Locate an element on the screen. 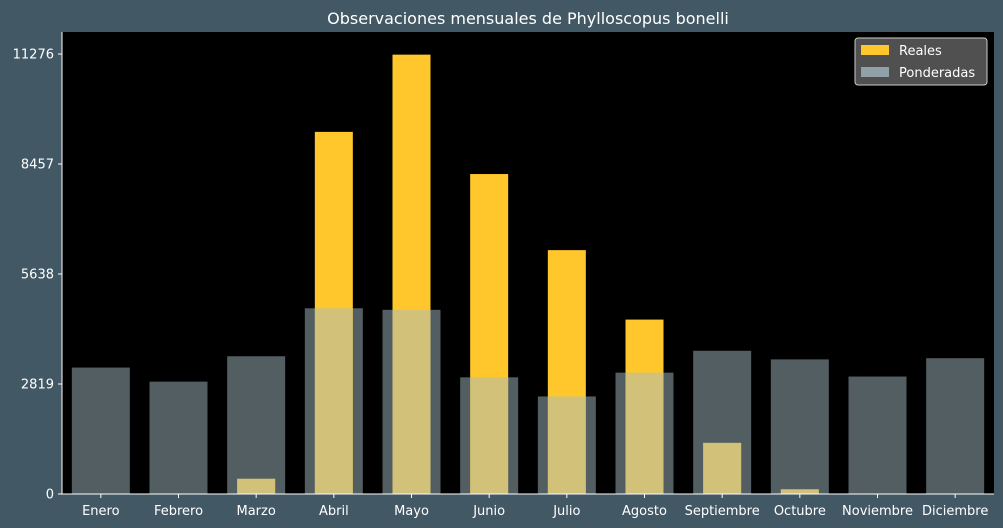 The image size is (1003, 528). bar-ponderadas-marzo is located at coordinates (256, 425).